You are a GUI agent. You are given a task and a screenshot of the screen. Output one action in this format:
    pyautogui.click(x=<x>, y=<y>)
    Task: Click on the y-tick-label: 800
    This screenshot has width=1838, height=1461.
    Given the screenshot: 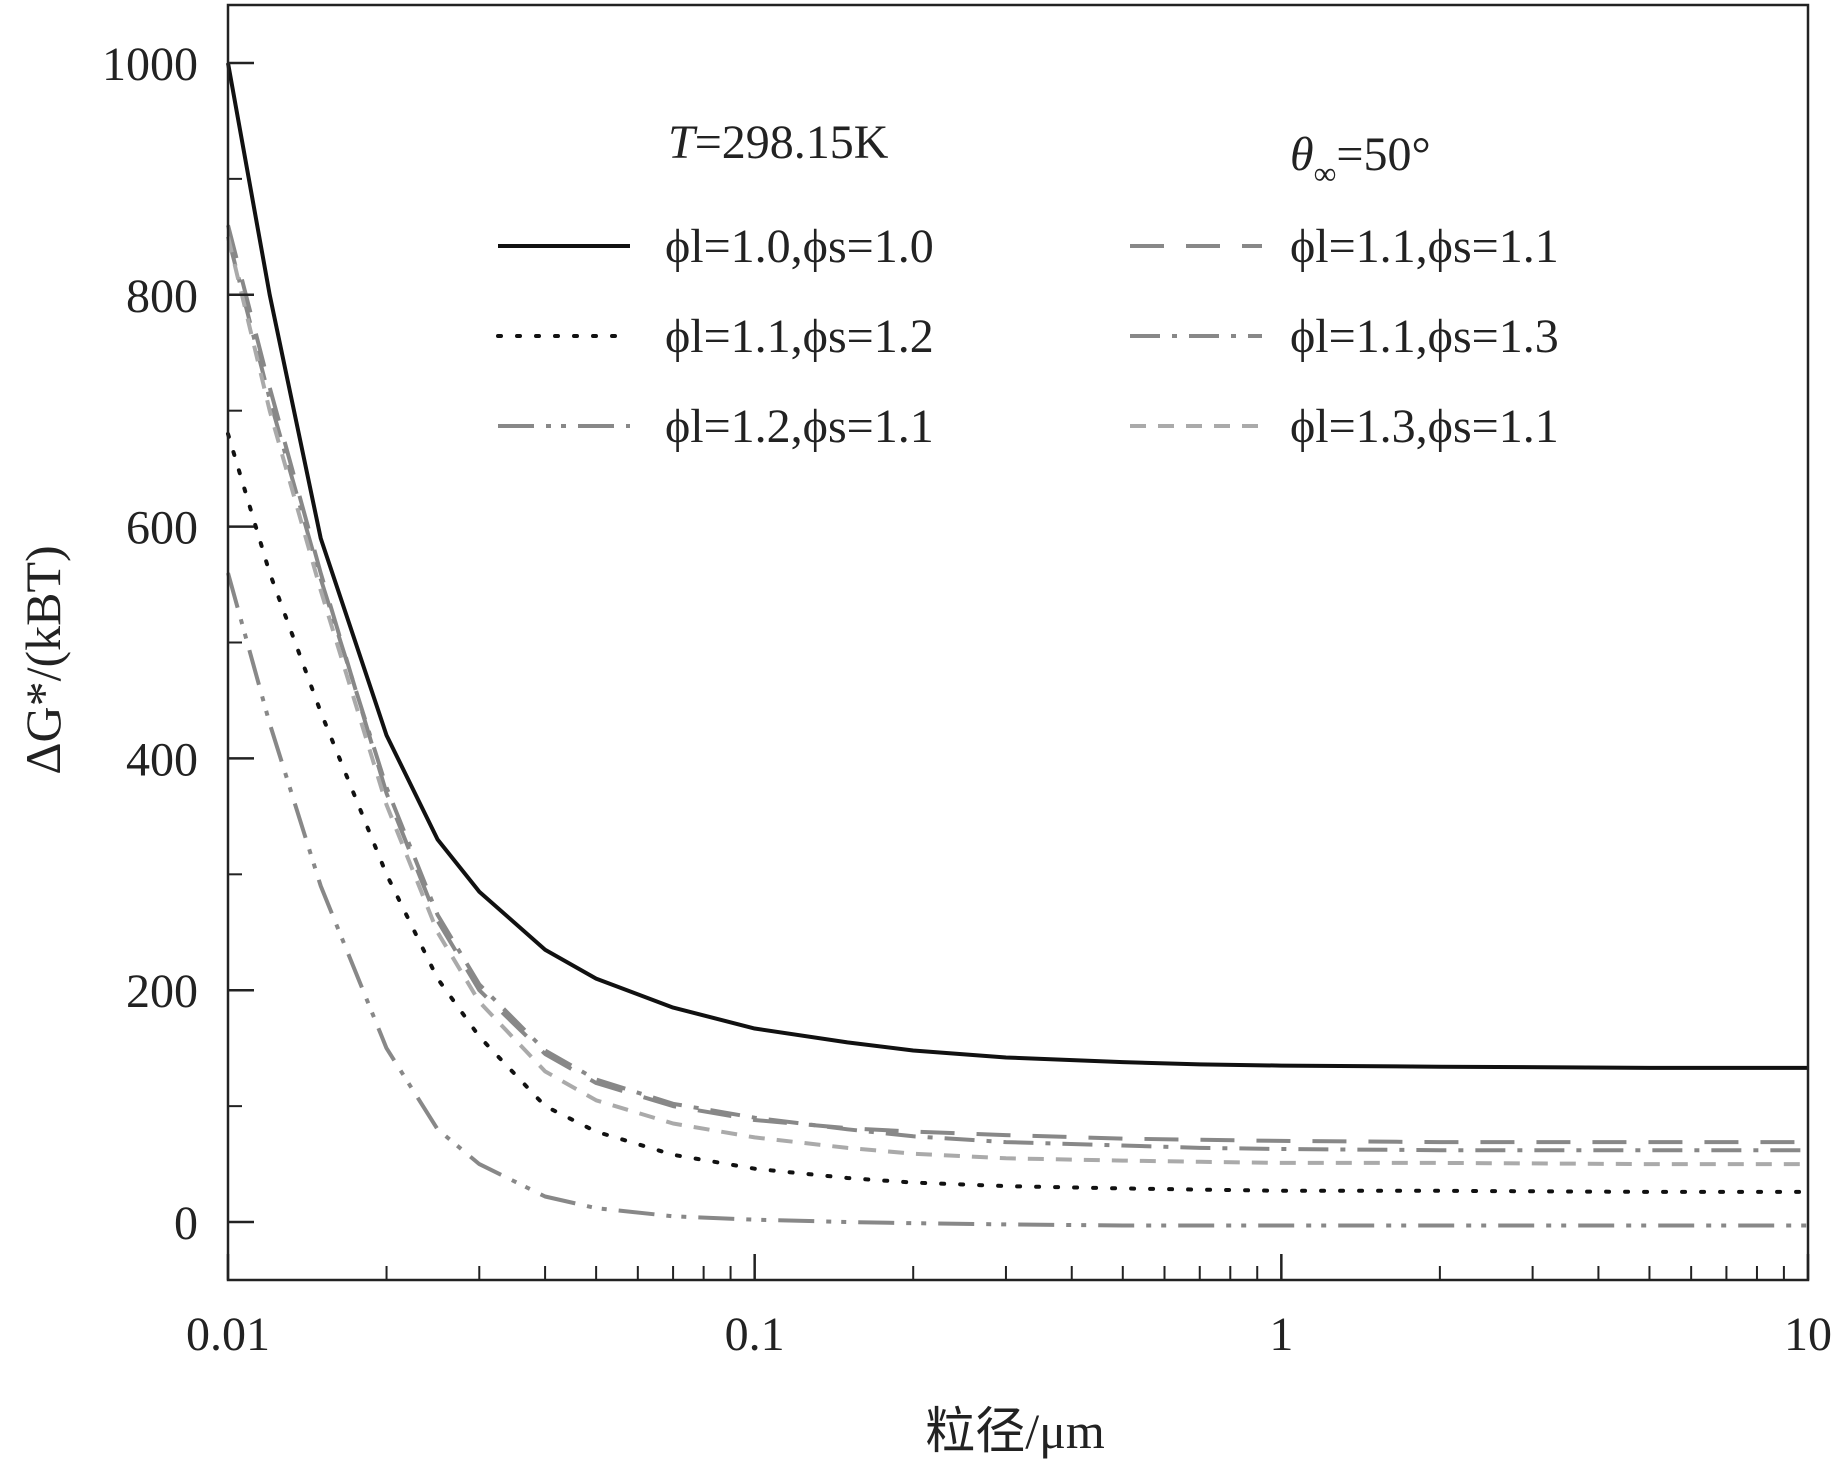 What is the action you would take?
    pyautogui.click(x=162, y=296)
    